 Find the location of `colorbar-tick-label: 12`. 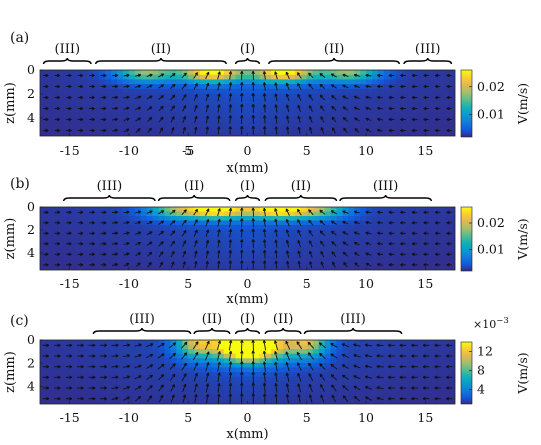

colorbar-tick-label: 12 is located at coordinates (485, 351).